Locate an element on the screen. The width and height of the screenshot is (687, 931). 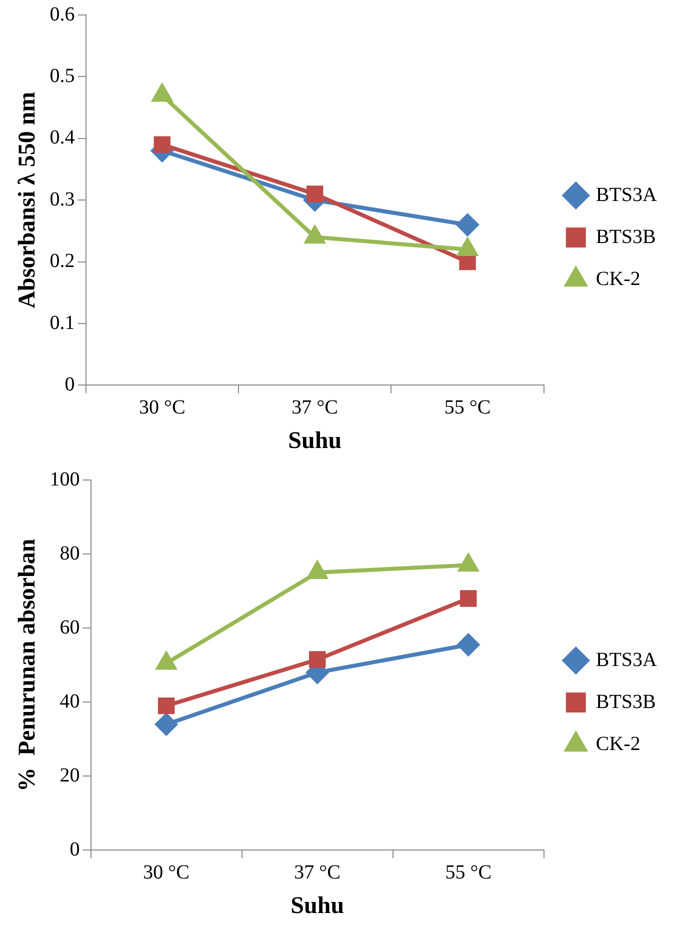
y-tick-label: 0.6 is located at coordinates (62, 14).